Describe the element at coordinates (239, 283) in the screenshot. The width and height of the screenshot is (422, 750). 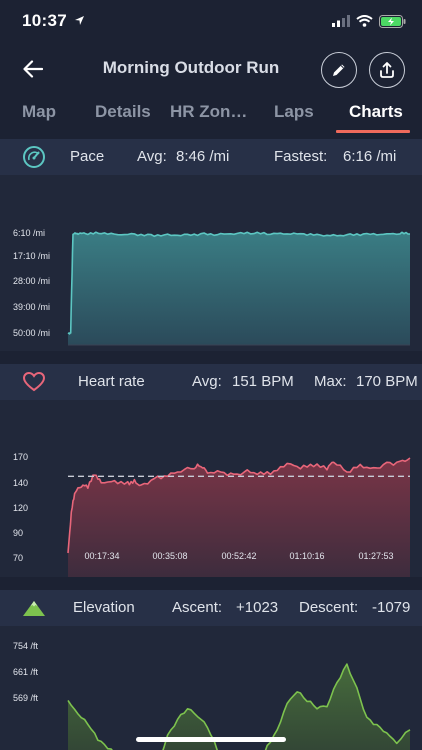
I see `pace-series-line` at that location.